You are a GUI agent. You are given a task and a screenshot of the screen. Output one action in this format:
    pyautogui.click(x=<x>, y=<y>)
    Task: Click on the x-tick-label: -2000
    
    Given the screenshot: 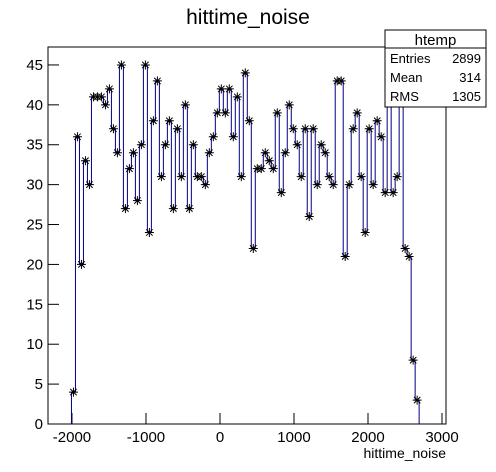 What is the action you would take?
    pyautogui.click(x=72, y=437)
    